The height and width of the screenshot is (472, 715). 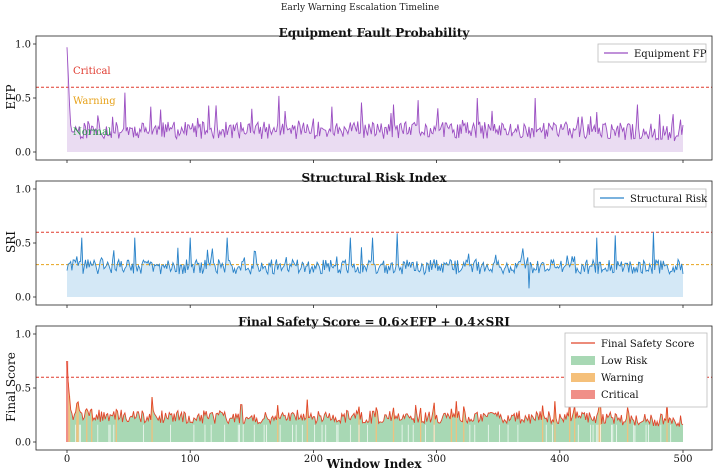 What do you see at coordinates (620, 395) in the screenshot?
I see `legend-critical-label: Critical` at bounding box center [620, 395].